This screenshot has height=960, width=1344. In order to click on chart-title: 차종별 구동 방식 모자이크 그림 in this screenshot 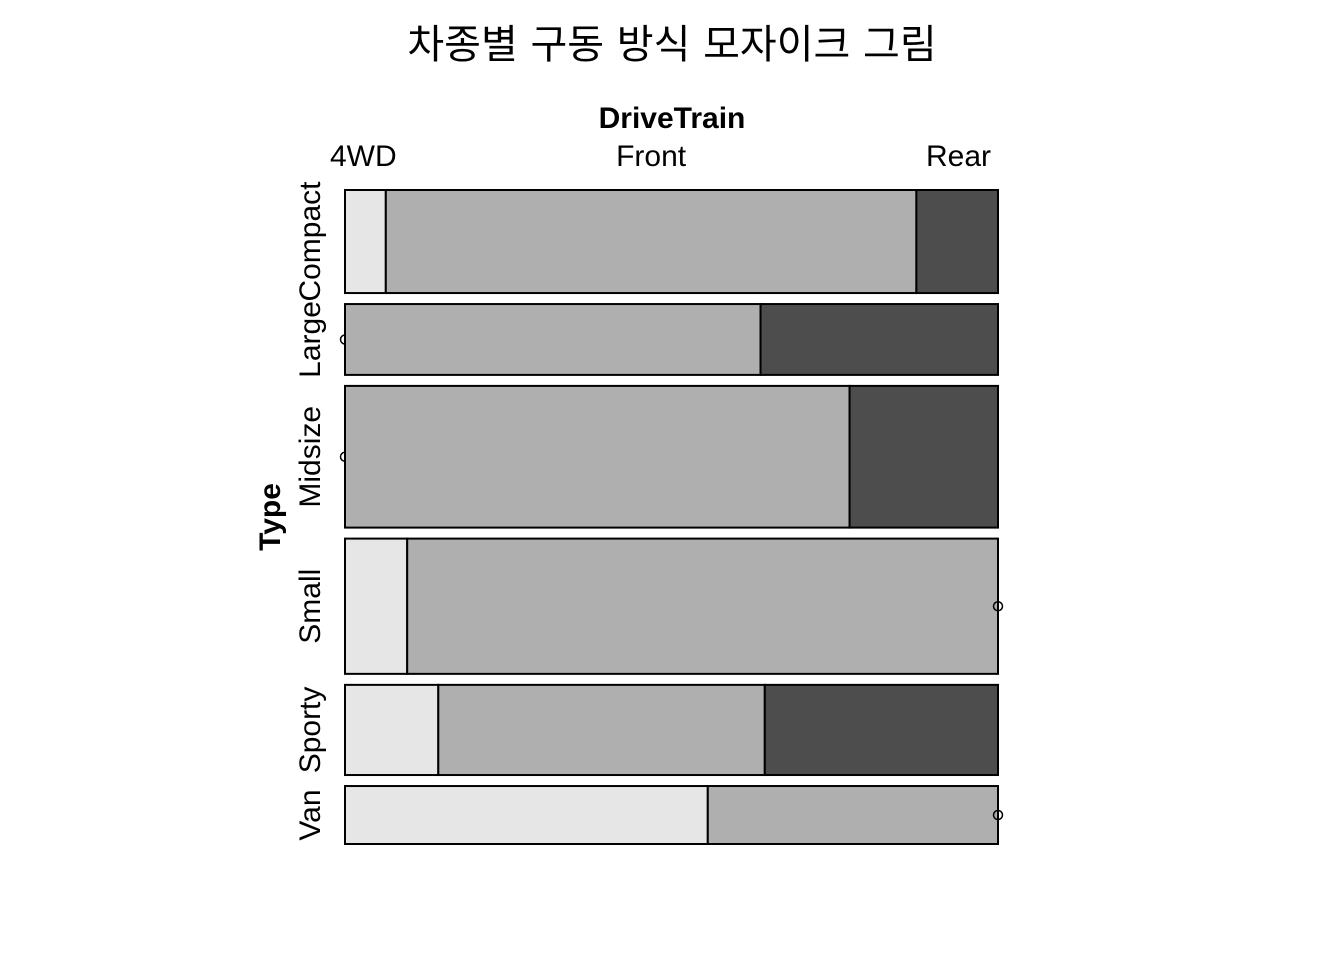, I will do `click(671, 45)`.